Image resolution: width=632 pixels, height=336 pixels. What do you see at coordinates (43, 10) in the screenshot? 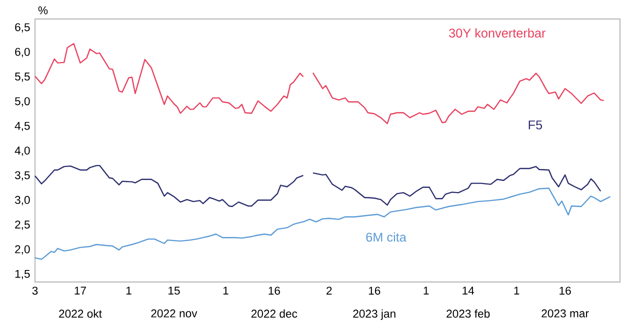
I see `y-axis-title: %` at bounding box center [43, 10].